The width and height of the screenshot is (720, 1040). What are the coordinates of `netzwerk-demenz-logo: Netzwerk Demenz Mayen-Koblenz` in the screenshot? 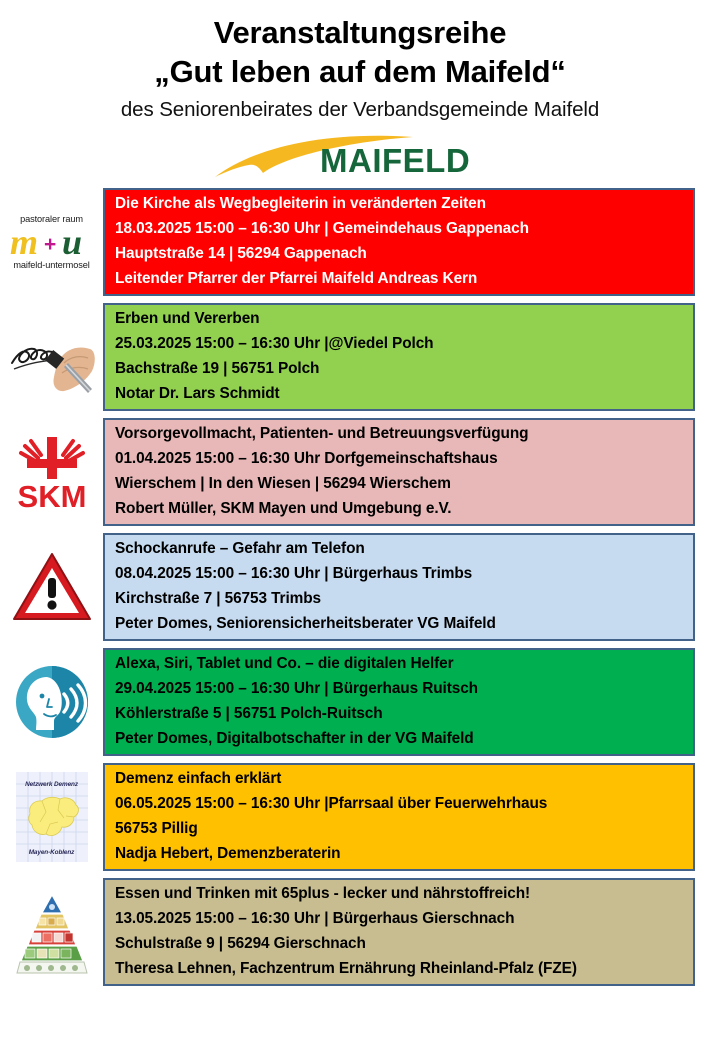 It's located at (51, 817).